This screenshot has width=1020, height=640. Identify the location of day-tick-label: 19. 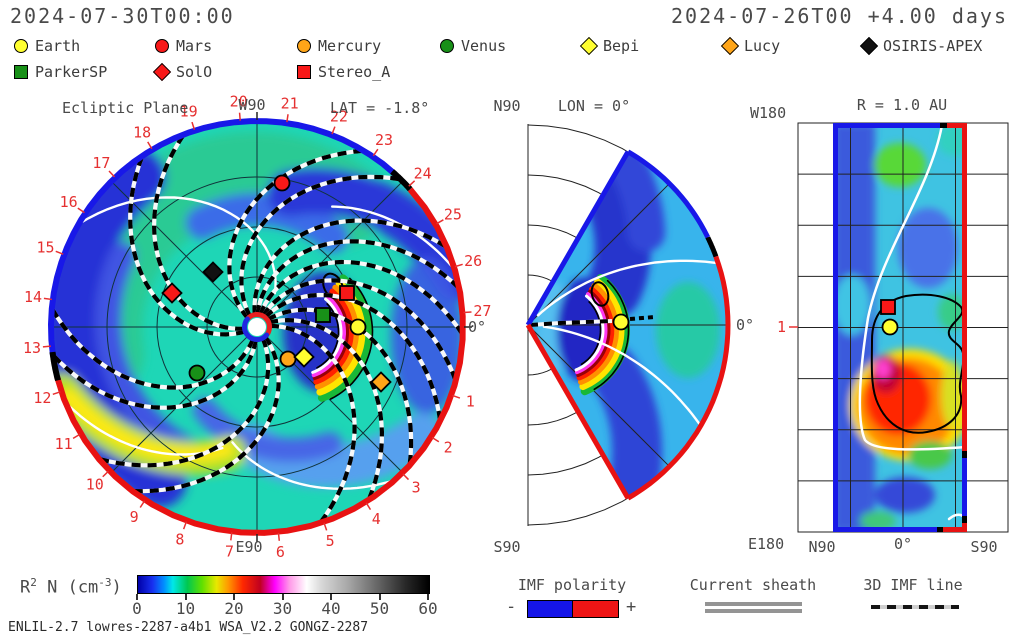
(189, 112).